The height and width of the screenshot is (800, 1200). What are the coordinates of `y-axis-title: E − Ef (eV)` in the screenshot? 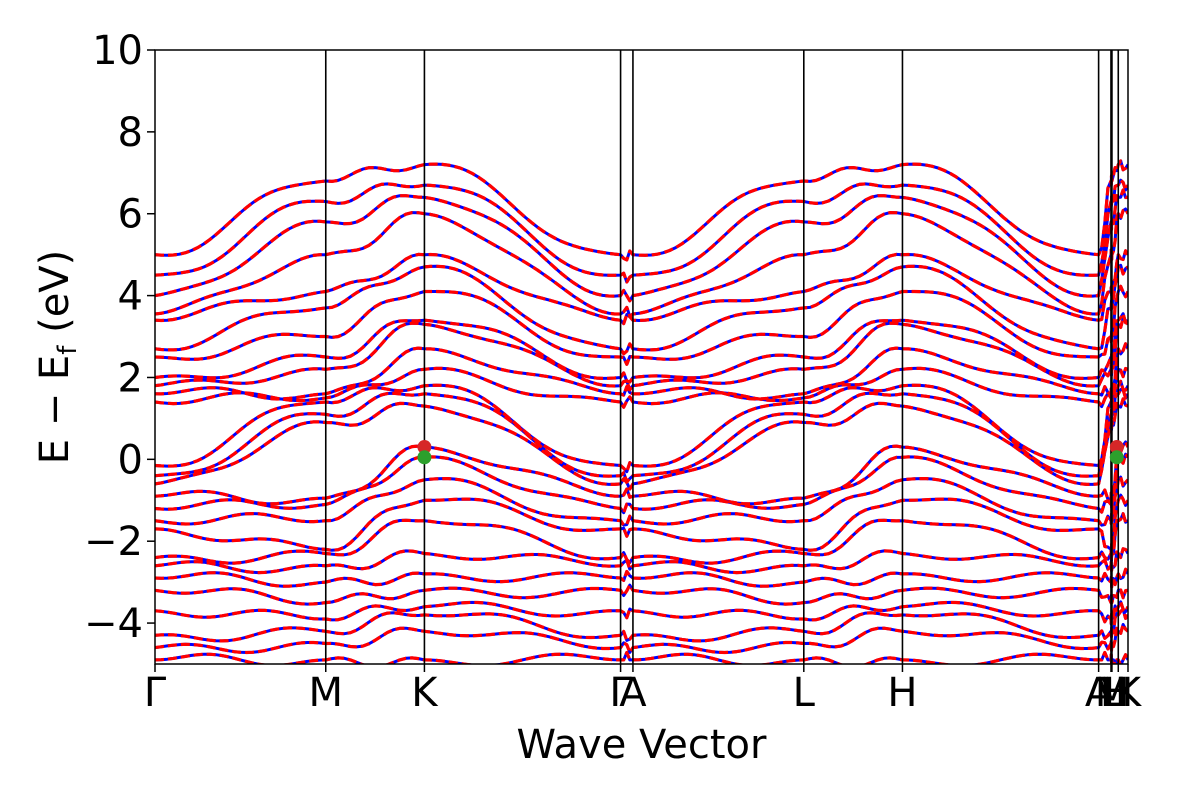 It's located at (57, 357).